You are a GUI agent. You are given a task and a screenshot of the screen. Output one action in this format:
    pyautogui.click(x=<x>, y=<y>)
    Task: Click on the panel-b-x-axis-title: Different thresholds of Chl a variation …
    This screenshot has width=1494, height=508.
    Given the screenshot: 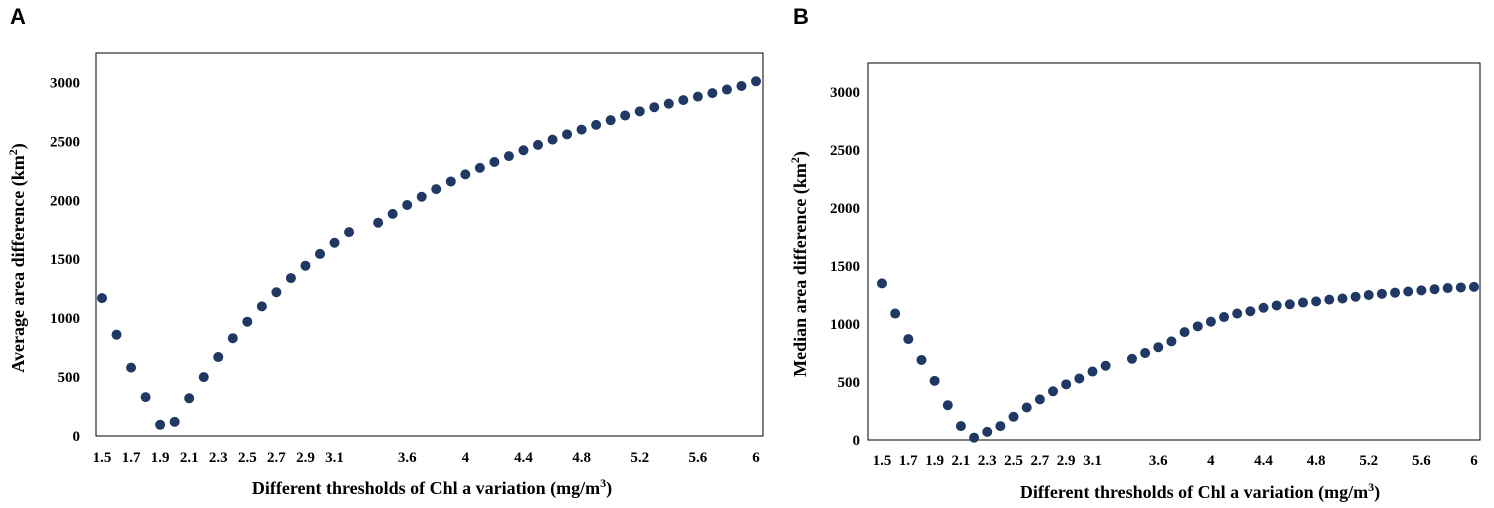 What is the action you would take?
    pyautogui.click(x=1200, y=491)
    